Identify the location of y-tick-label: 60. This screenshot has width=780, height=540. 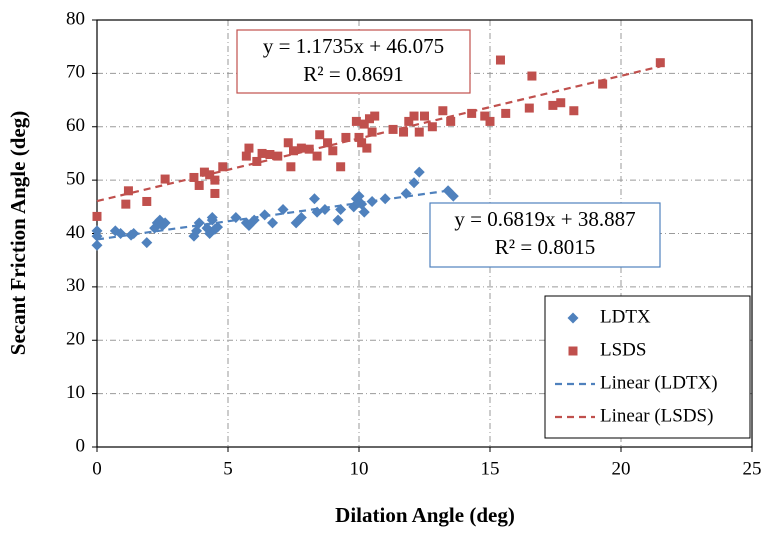
(75, 125).